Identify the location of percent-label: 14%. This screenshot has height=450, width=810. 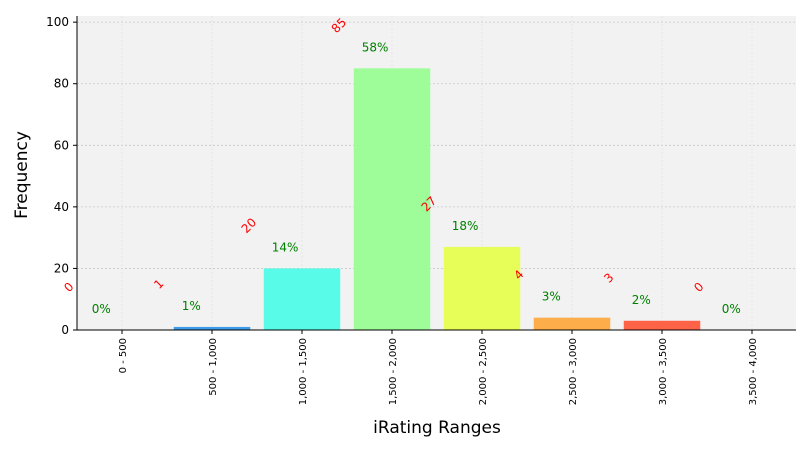
(285, 247).